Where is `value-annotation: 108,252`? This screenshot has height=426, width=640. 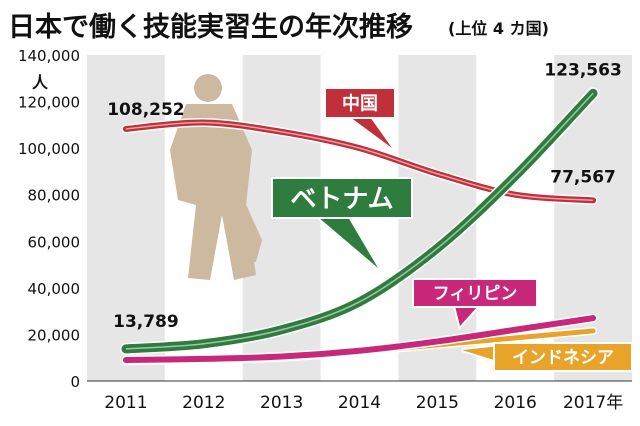 value-annotation: 108,252 is located at coordinates (145, 110).